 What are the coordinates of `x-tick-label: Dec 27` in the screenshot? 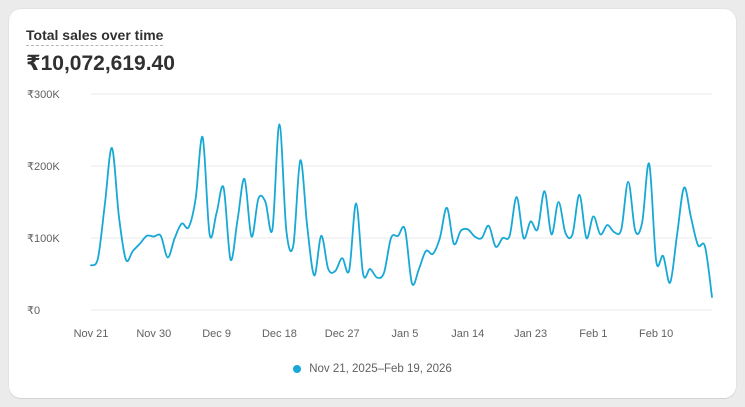 It's located at (342, 334).